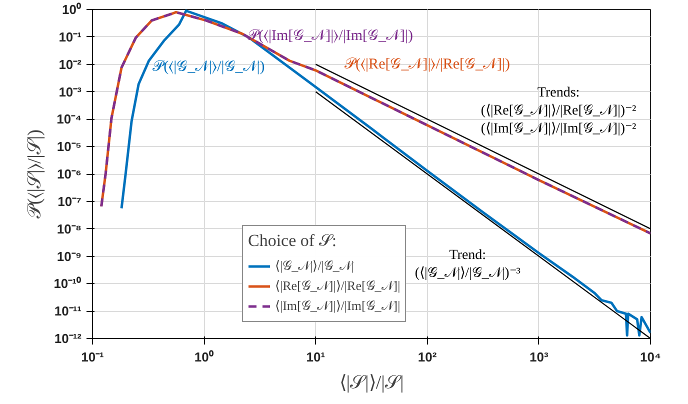 Image resolution: width=688 pixels, height=404 pixels. I want to click on y-tick-label: 10⁻¹¹, so click(68, 311).